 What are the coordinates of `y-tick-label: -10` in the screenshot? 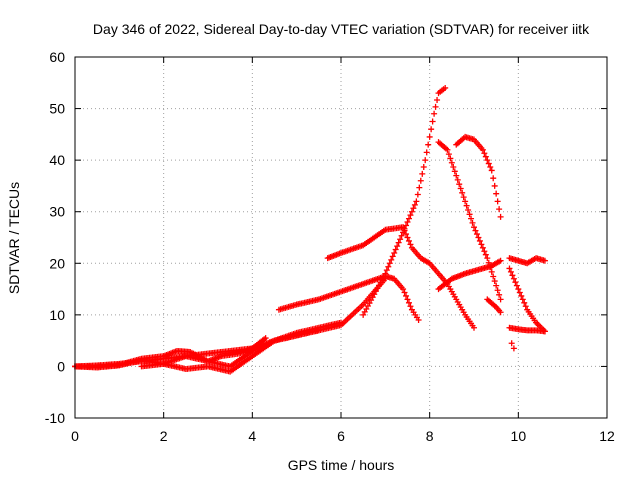 It's located at (55, 418).